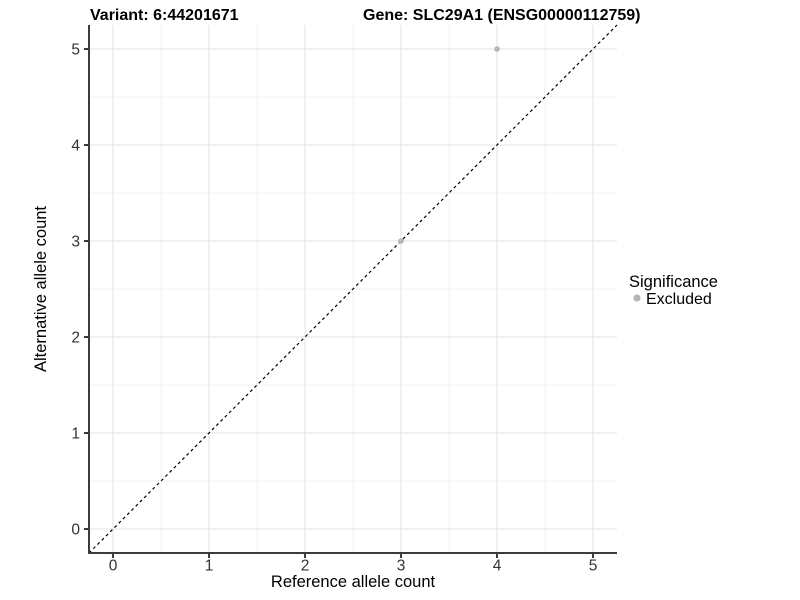  Describe the element at coordinates (75, 50) in the screenshot. I see `y-tick-label: 5` at that location.